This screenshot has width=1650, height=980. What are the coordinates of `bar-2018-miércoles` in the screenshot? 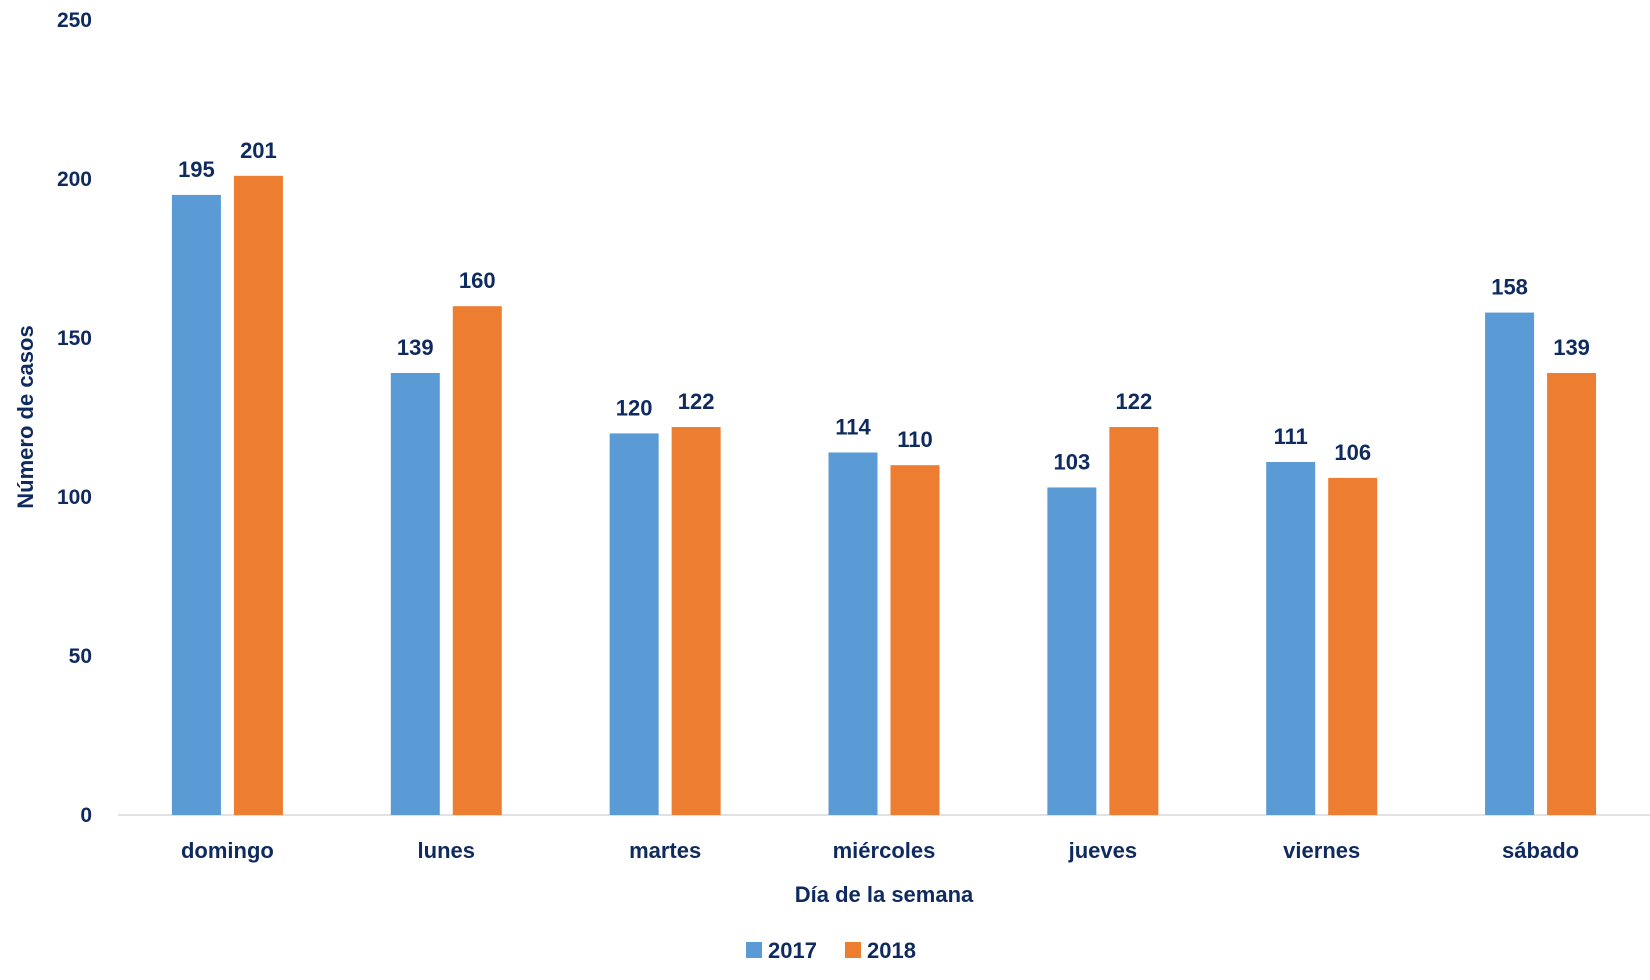 It's located at (915, 640).